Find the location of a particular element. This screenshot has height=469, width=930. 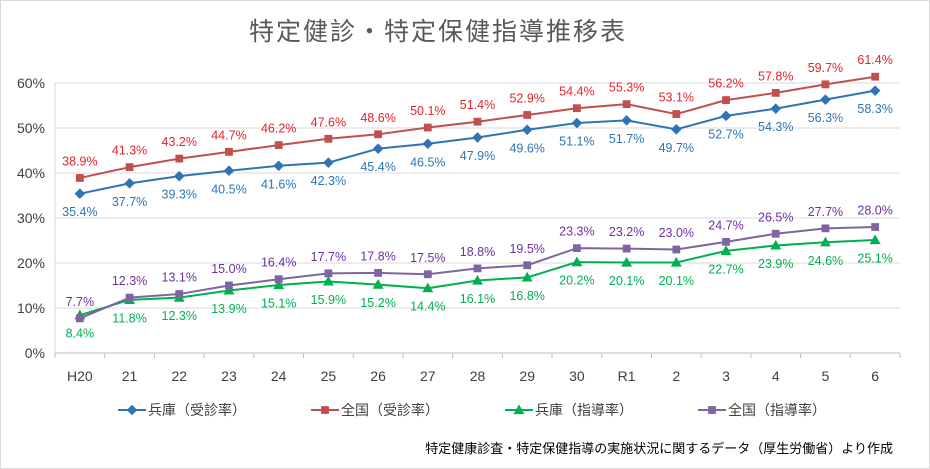

national-guidance-data-label: 17.7% is located at coordinates (328, 257).